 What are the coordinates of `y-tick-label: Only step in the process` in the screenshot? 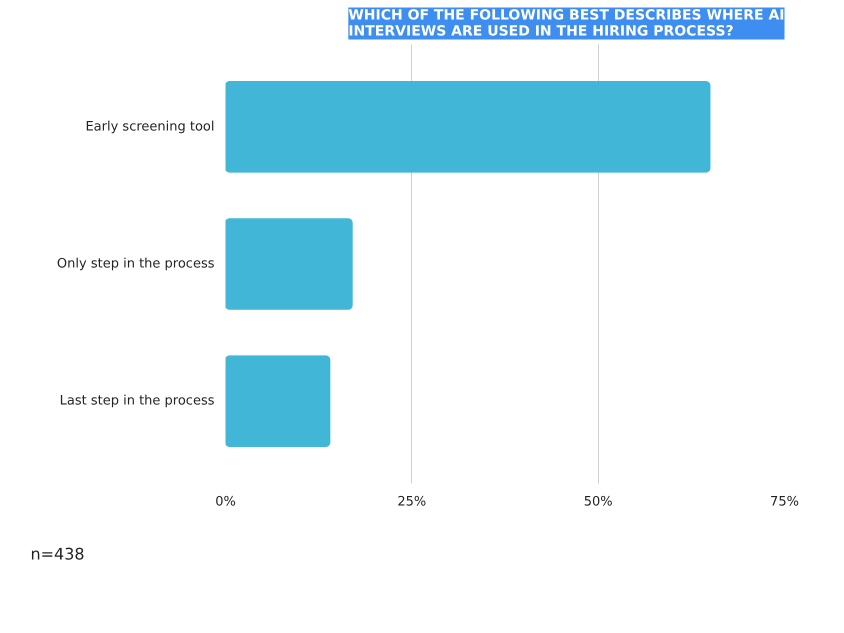 It's located at (135, 264).